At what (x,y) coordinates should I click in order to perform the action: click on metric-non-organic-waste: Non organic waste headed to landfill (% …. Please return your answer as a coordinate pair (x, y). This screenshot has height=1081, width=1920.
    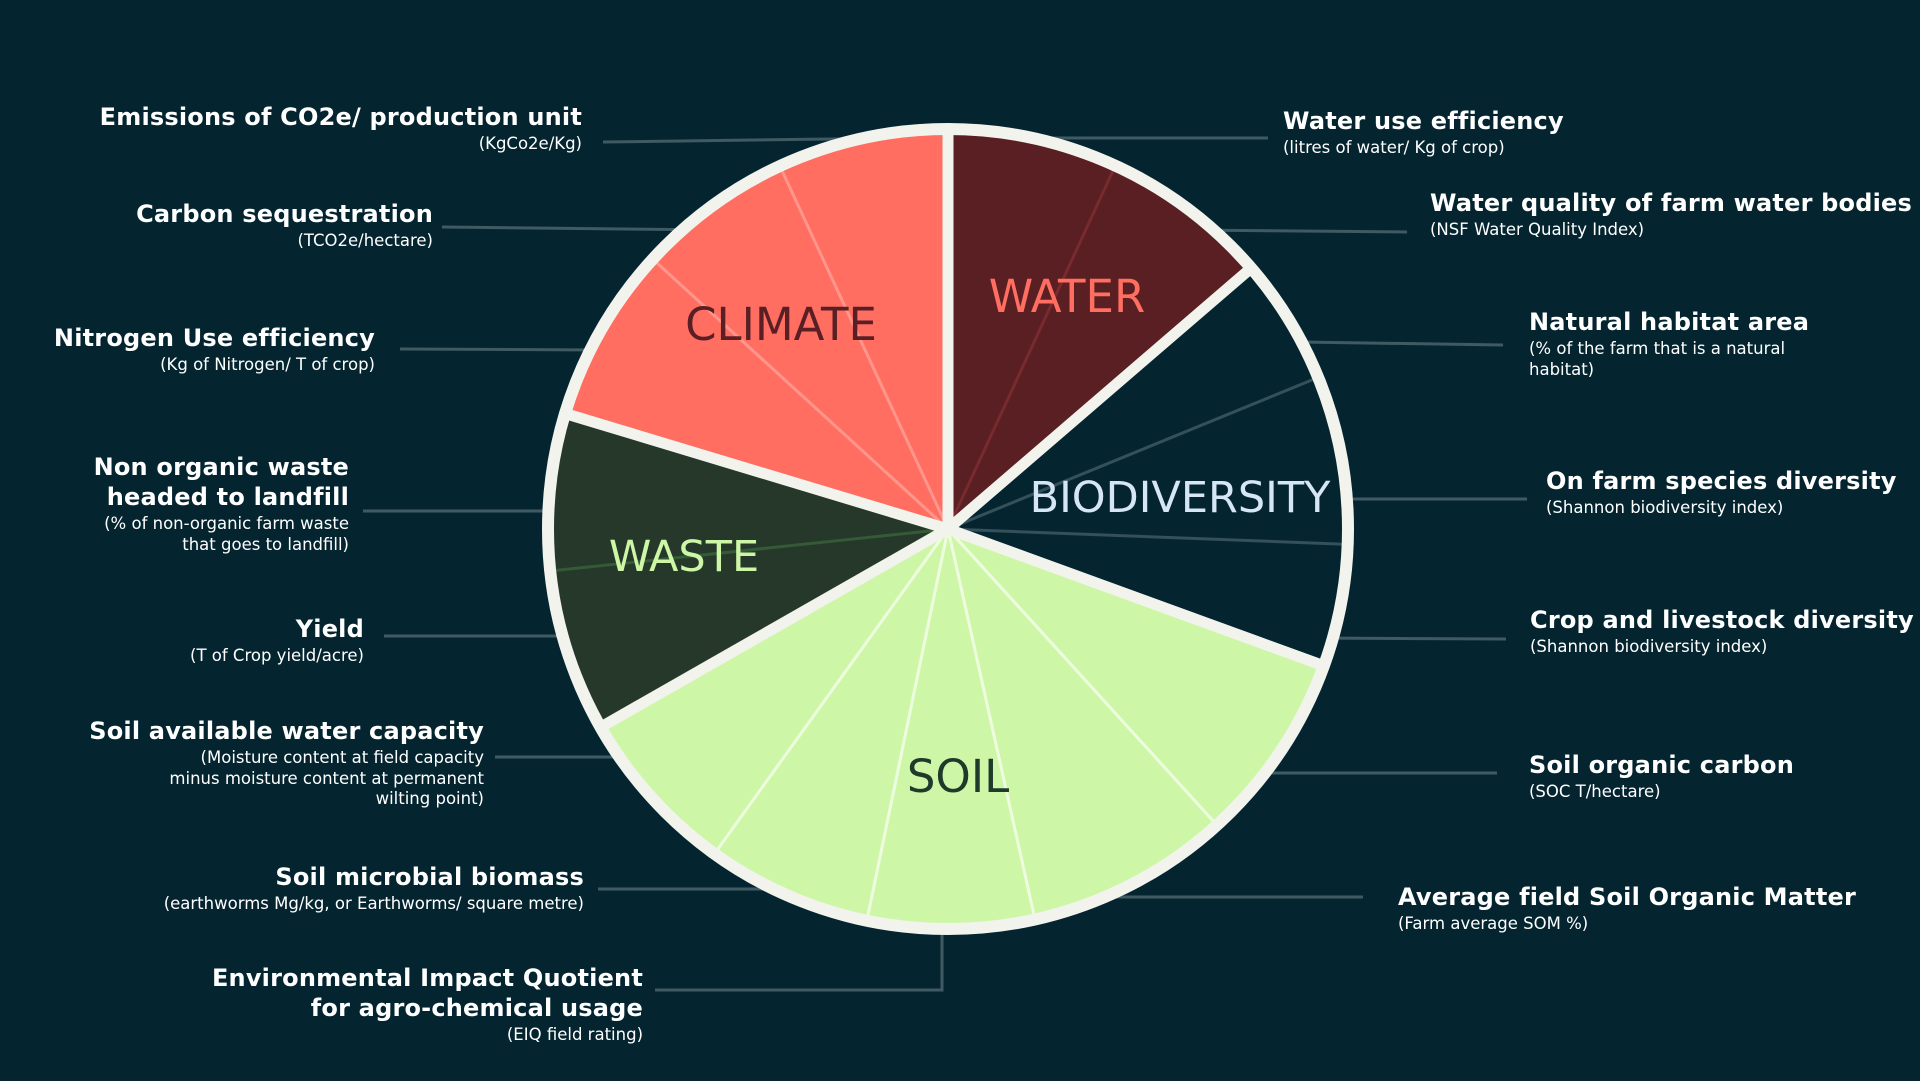
    Looking at the image, I should click on (221, 503).